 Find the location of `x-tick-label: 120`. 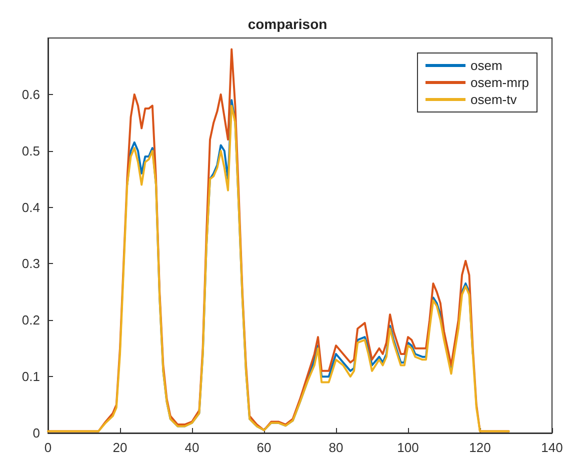

x-tick-label: 120 is located at coordinates (480, 447).